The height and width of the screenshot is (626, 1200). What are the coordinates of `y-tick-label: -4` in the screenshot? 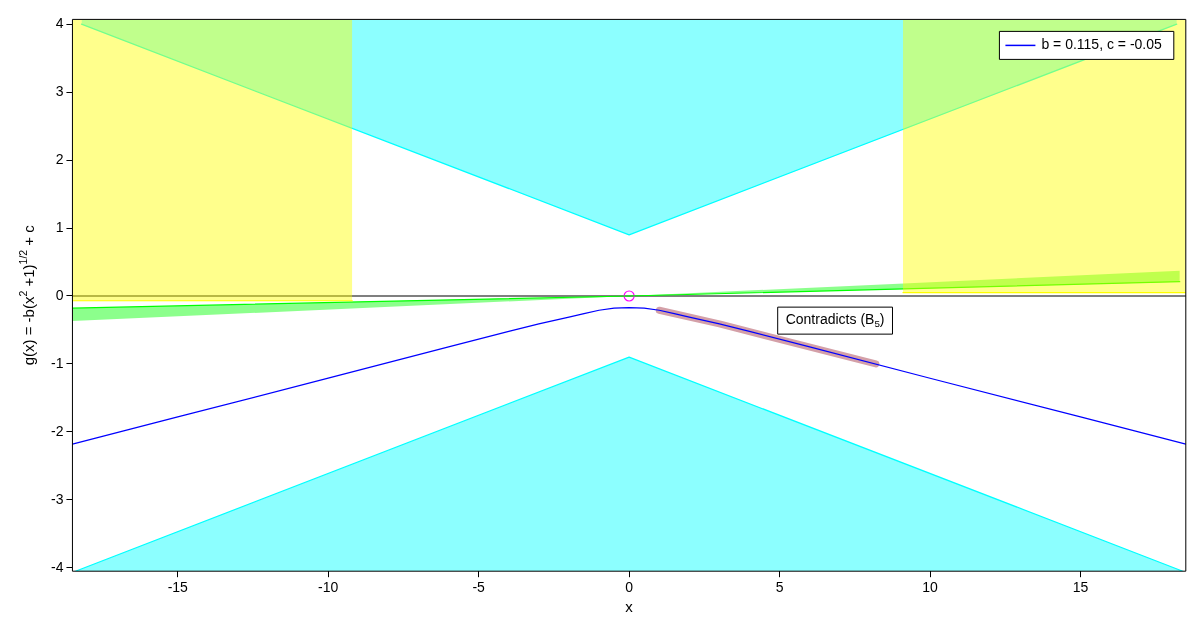 It's located at (57, 566).